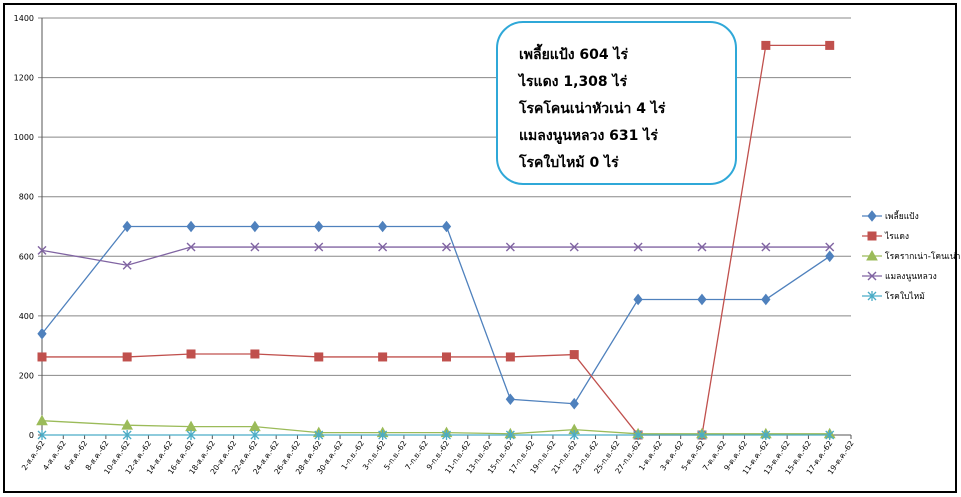 The image size is (961, 497). Describe the element at coordinates (572, 81) in the screenshot. I see `annotation-line-2: ไรแดง 1,308 ไร่` at that location.